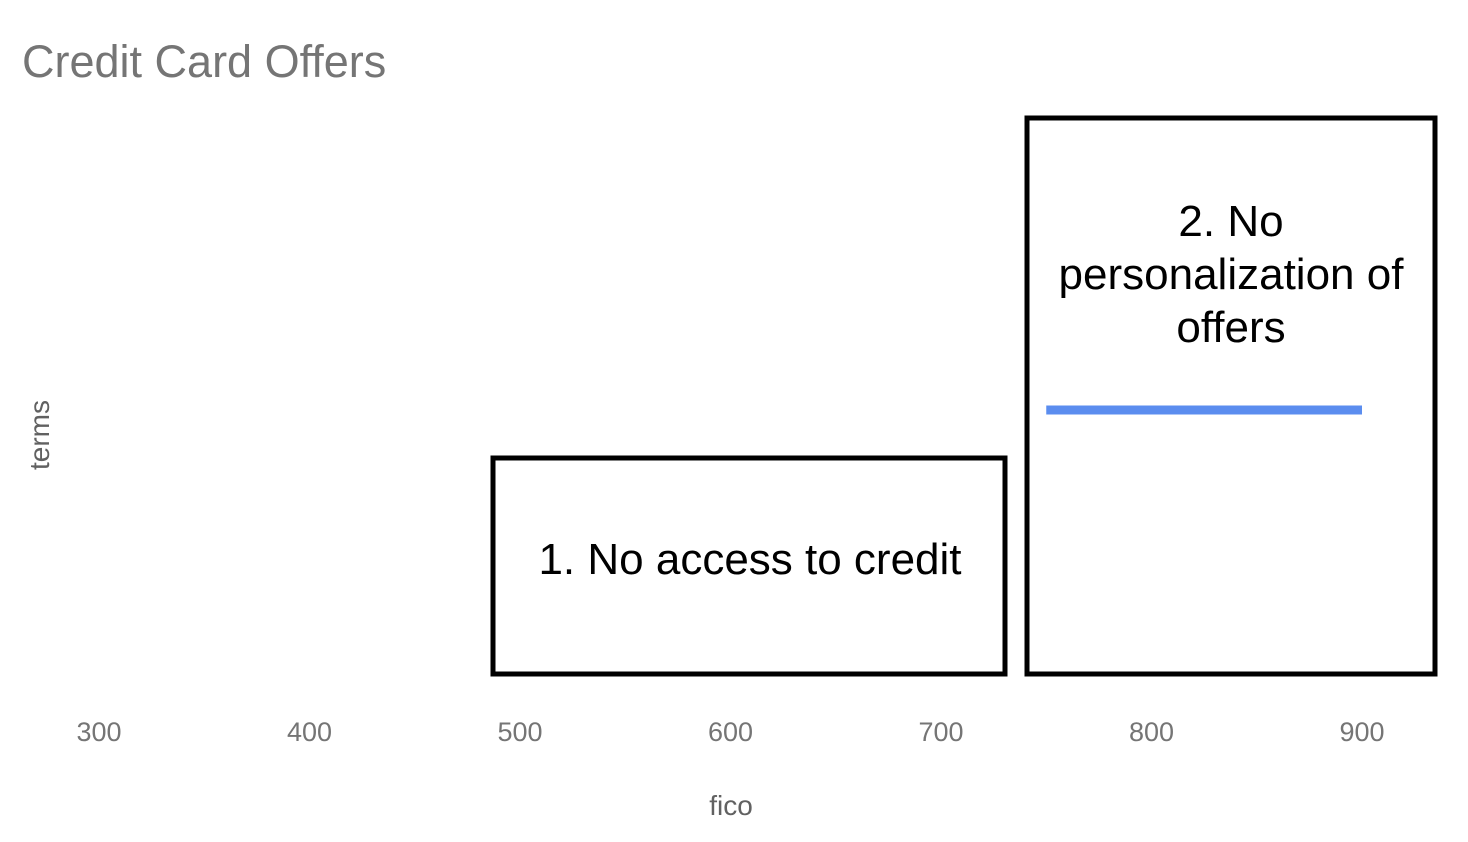  Describe the element at coordinates (1361, 732) in the screenshot. I see `x-tick-900: 900` at that location.